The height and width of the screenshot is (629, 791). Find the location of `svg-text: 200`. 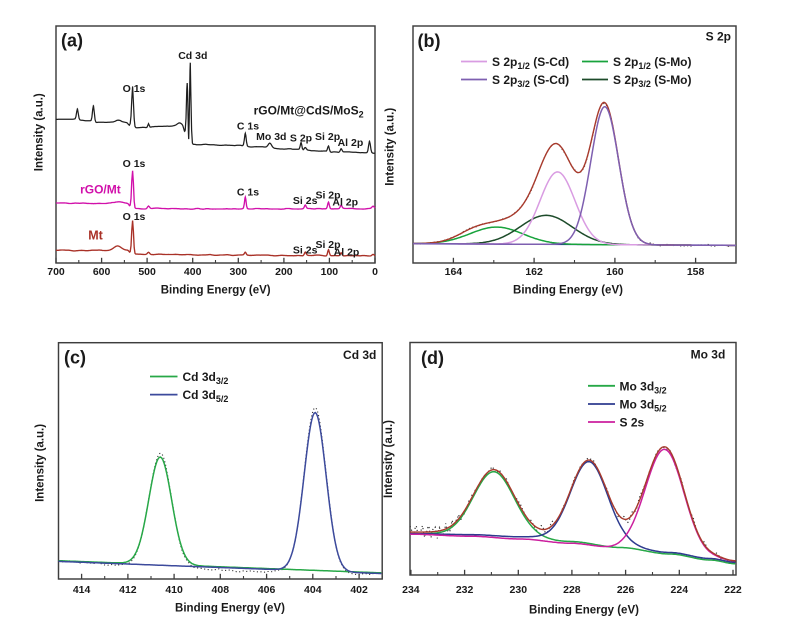

svg-text: 200 is located at coordinates (284, 272).